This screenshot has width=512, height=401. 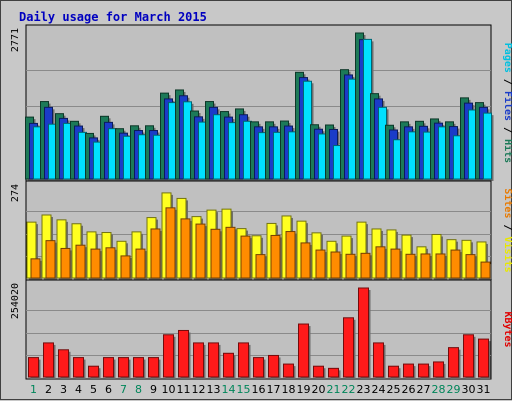 What do you see at coordinates (439, 389) in the screenshot?
I see `x-tick-label-day-28: 28` at bounding box center [439, 389].